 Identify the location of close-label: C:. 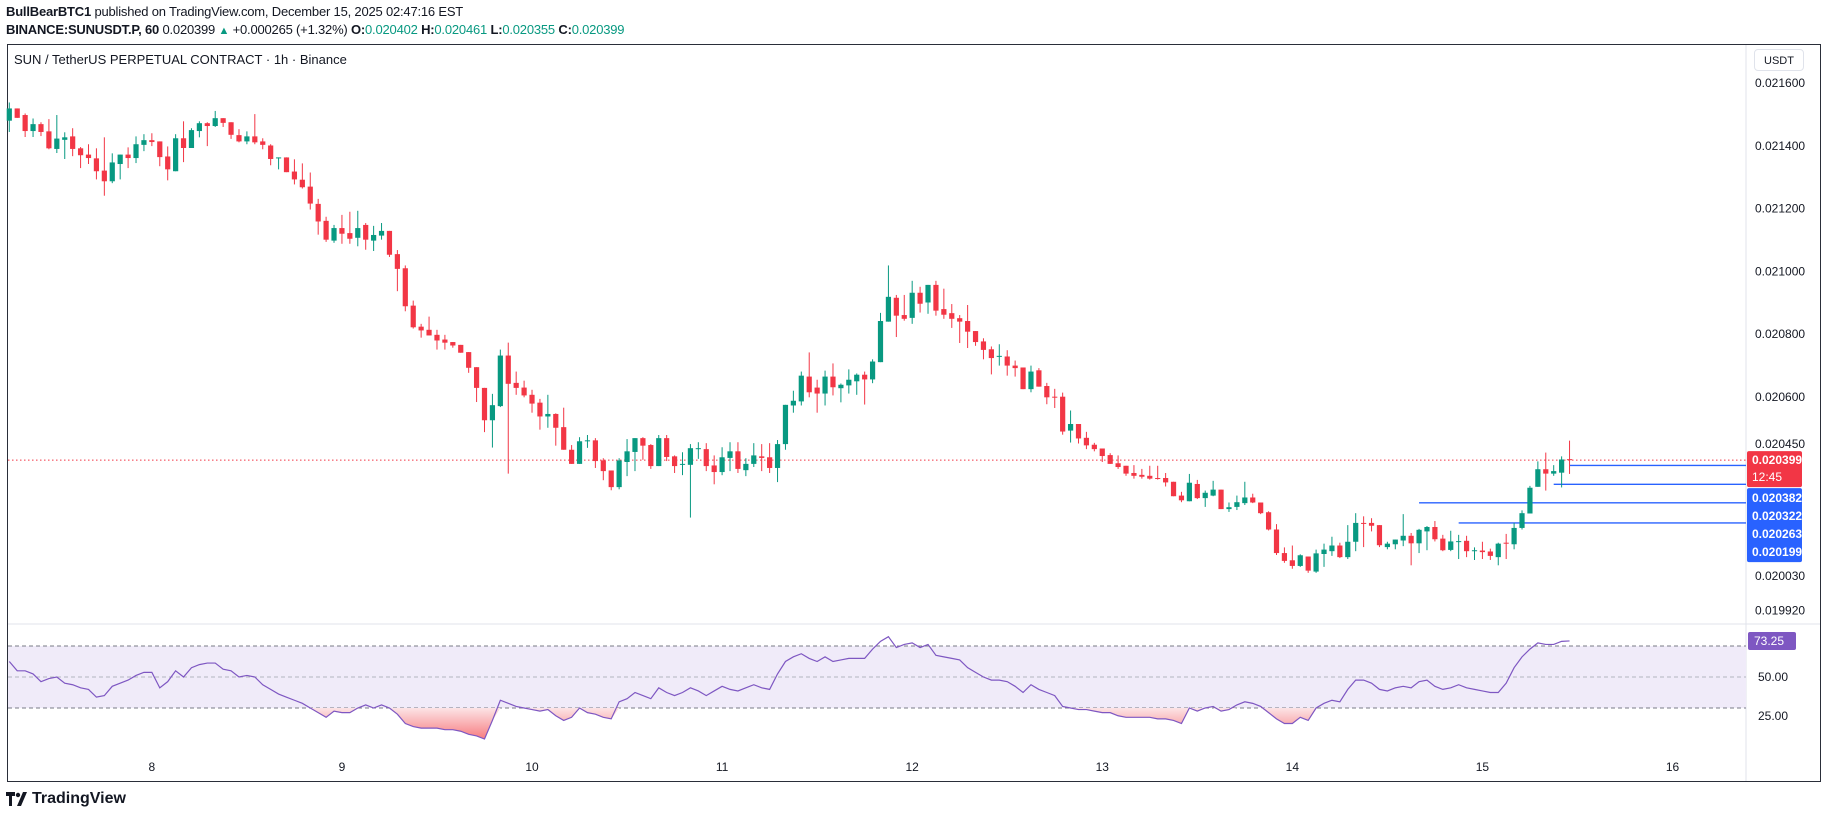
(565, 29).